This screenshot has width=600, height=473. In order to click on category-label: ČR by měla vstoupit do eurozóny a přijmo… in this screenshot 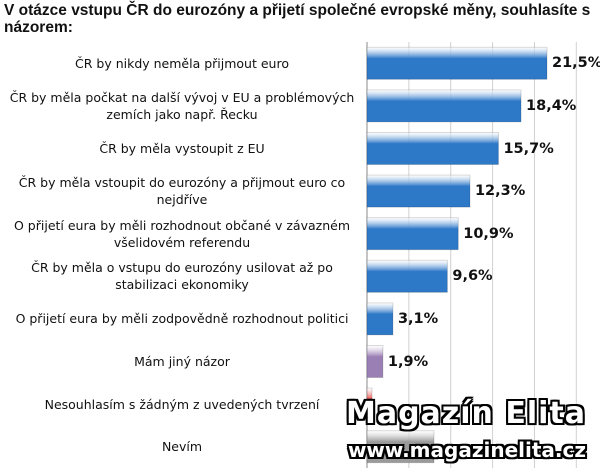, I will do `click(182, 191)`.